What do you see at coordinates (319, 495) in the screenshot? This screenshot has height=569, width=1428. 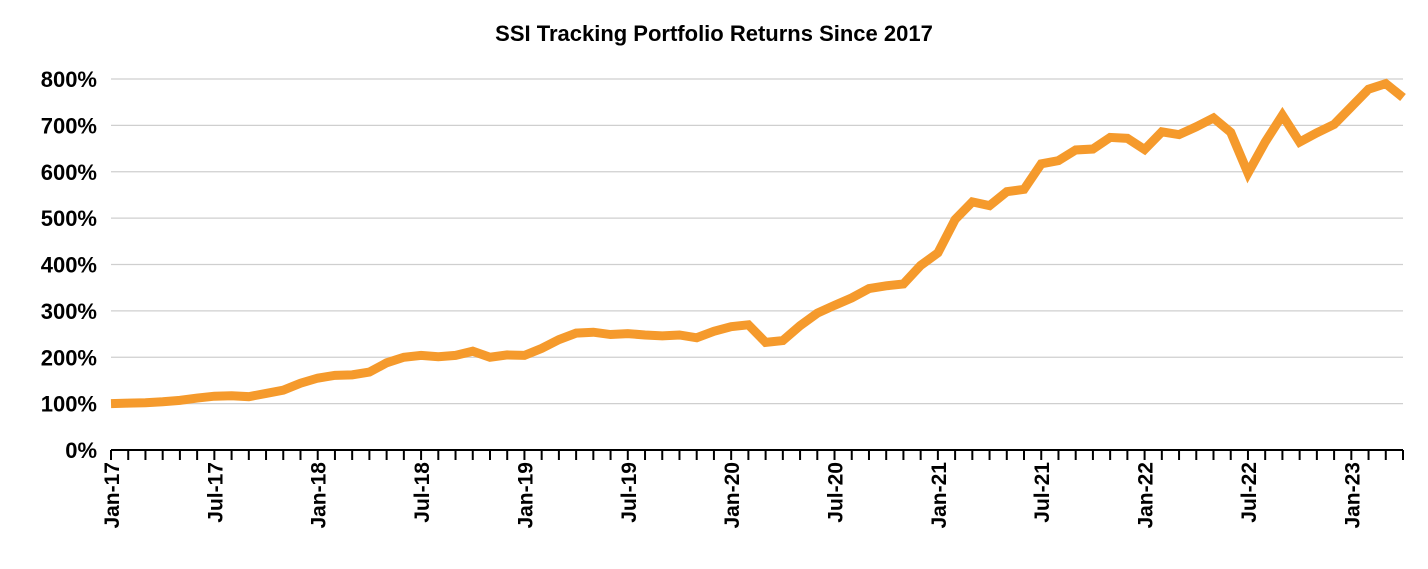 I see `x-tick-label: Jan-18` at bounding box center [319, 495].